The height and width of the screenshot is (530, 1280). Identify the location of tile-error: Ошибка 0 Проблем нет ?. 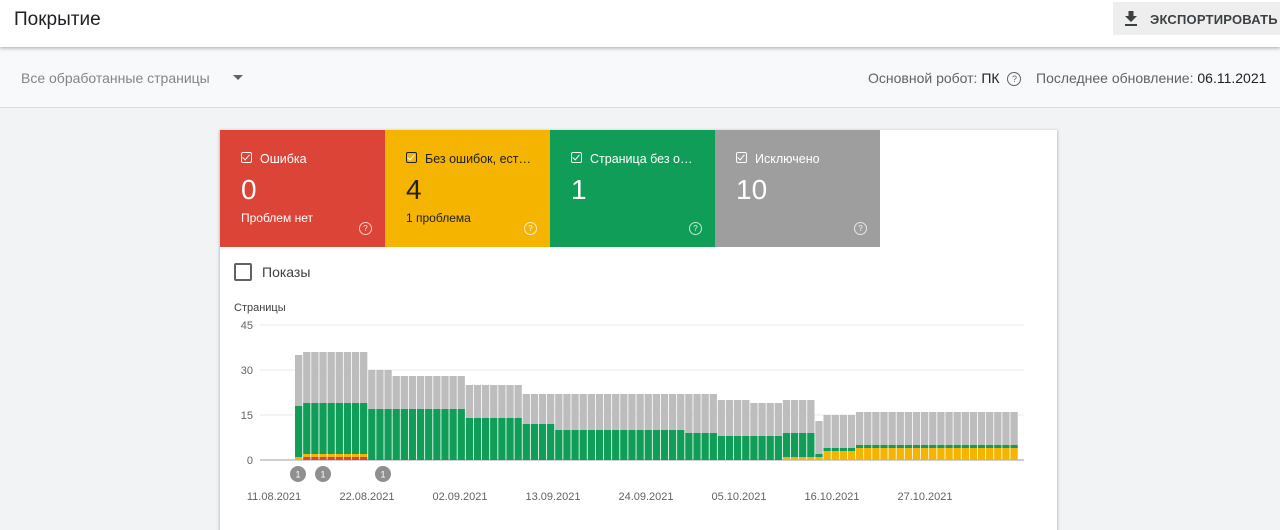
(302, 188).